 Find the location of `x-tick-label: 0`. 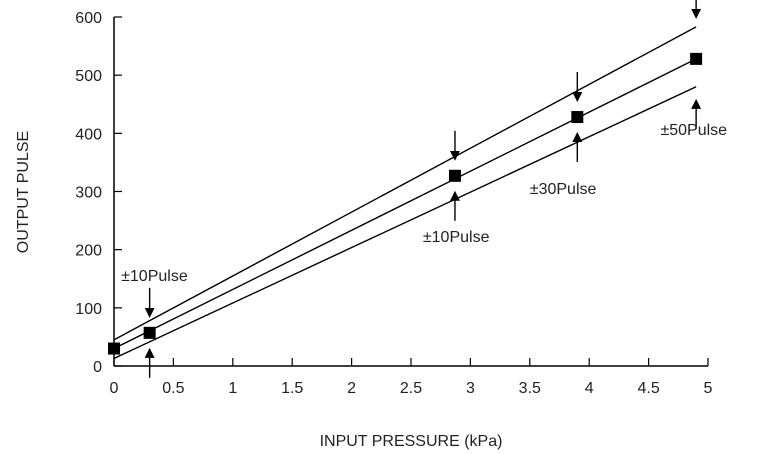

x-tick-label: 0 is located at coordinates (114, 388).